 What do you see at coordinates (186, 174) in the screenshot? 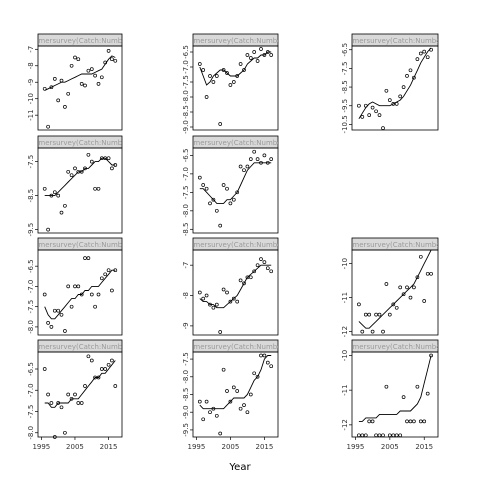
I see `y-tick-label: -7.0` at bounding box center [186, 174].